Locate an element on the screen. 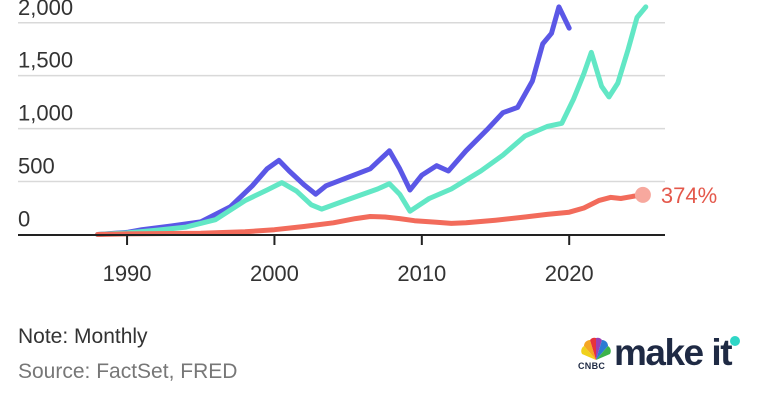 The width and height of the screenshot is (768, 402). y-tick-label: 1,000 is located at coordinates (45, 113).